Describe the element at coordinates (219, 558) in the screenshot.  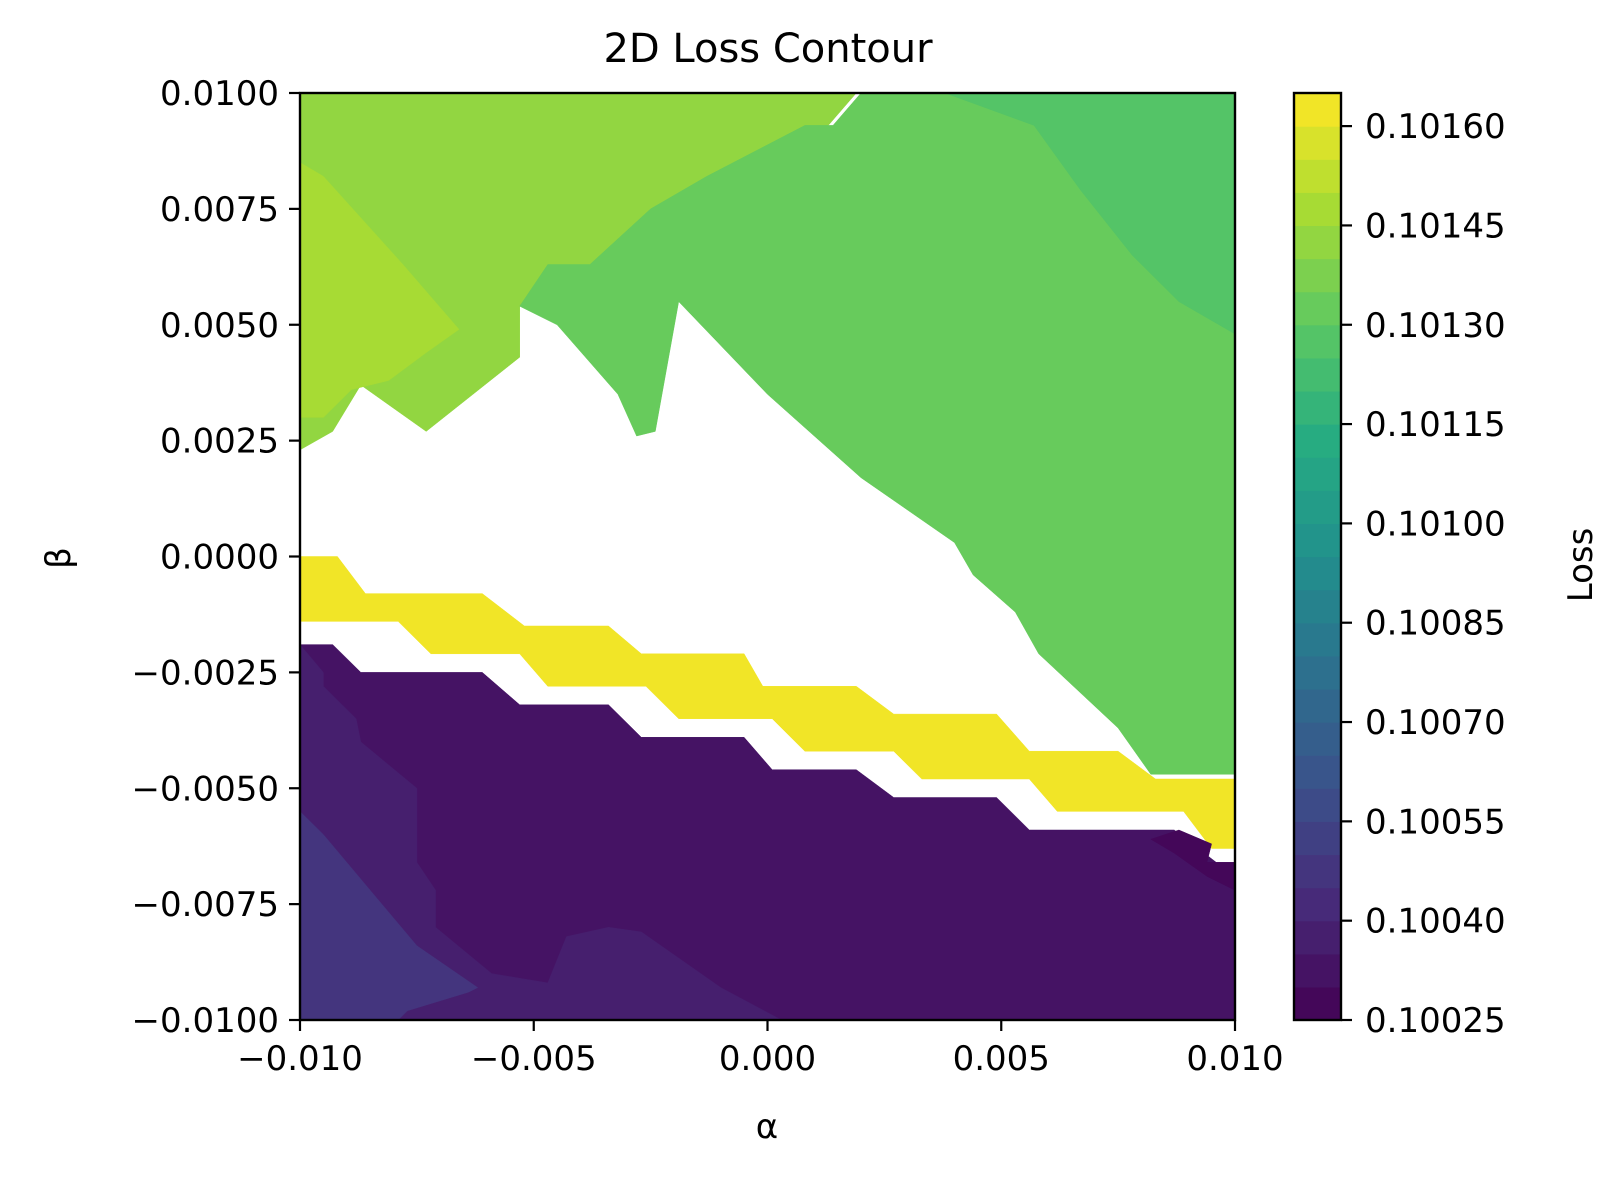
I see `y-tick-label: 0.0000` at that location.